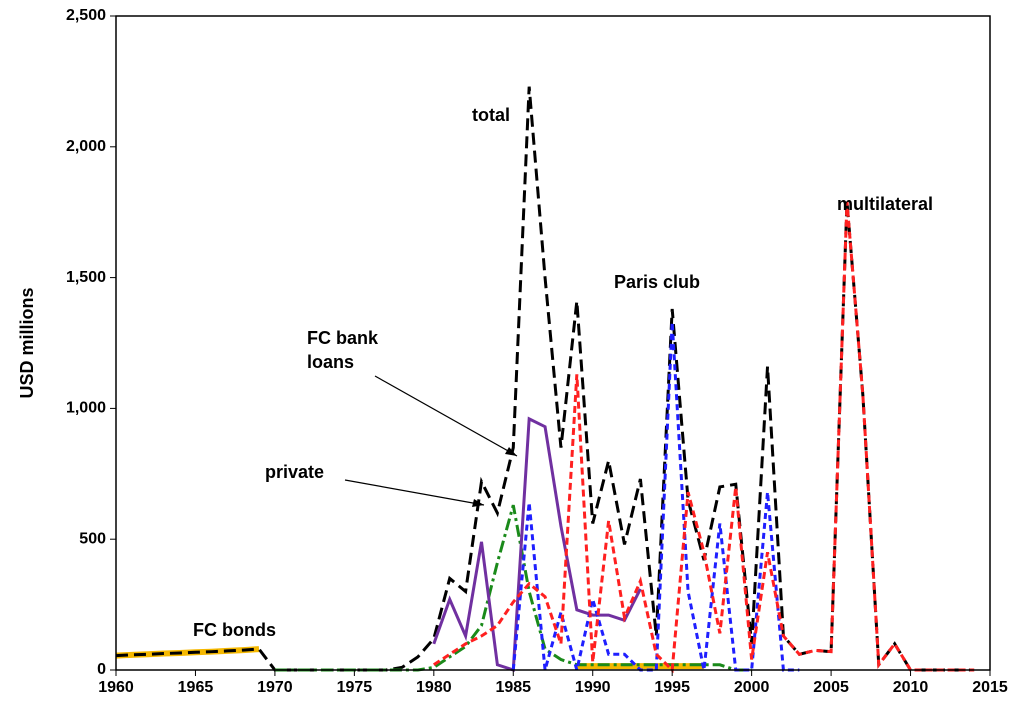 The height and width of the screenshot is (709, 1021). What do you see at coordinates (672, 687) in the screenshot?
I see `x-tick-label: 1995` at bounding box center [672, 687].